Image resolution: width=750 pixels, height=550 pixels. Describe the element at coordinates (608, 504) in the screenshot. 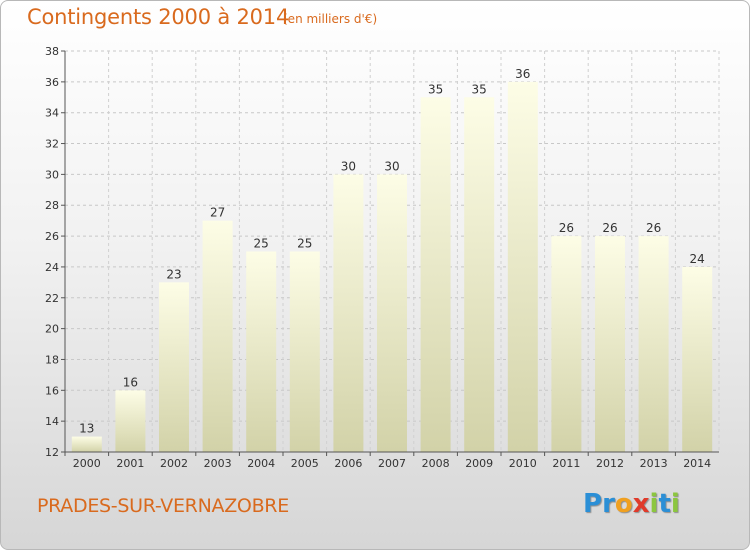

I see `logo-letter: r` at that location.